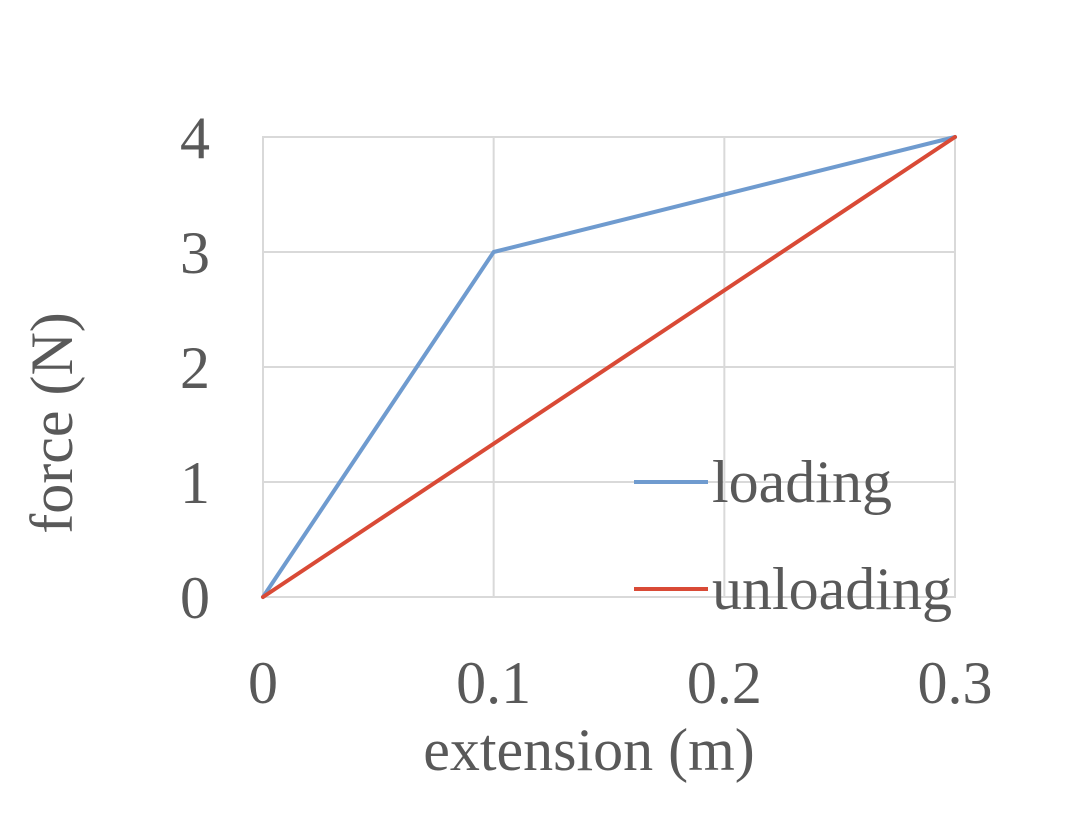 Image resolution: width=1076 pixels, height=814 pixels. What do you see at coordinates (802, 482) in the screenshot?
I see `legend-label-loading: loading` at bounding box center [802, 482].